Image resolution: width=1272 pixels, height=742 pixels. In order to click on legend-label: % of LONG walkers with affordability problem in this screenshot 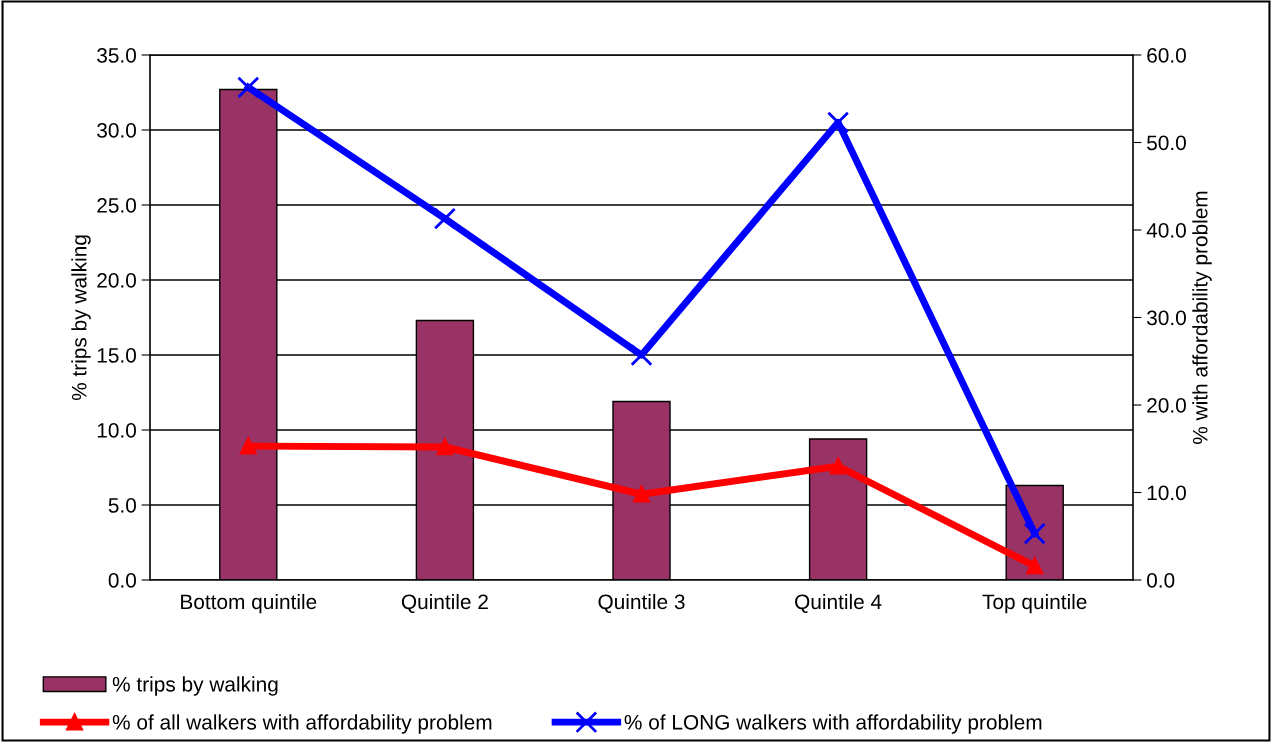, I will do `click(833, 724)`.